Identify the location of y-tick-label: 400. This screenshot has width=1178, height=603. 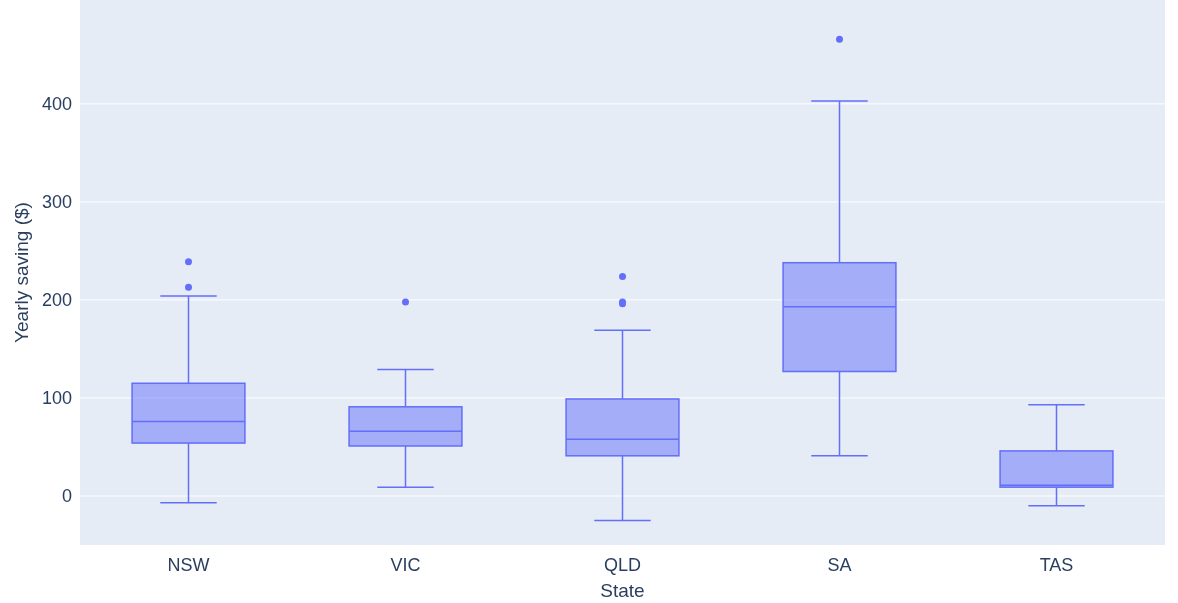
(56, 104).